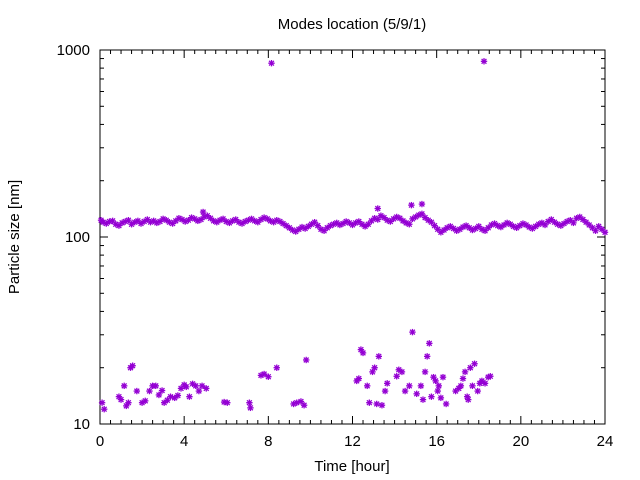  I want to click on y-tick-label: 1000, so click(73, 50).